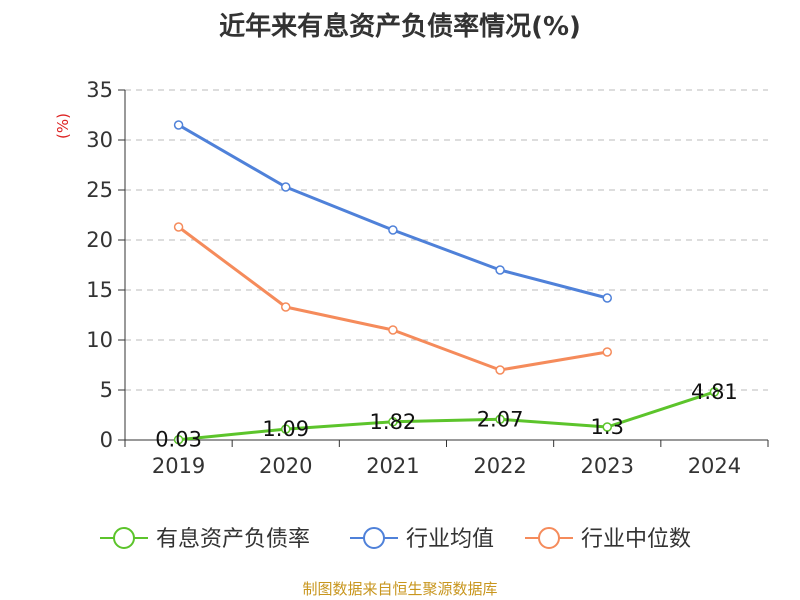 The height and width of the screenshot is (600, 800). Describe the element at coordinates (178, 466) in the screenshot. I see `x-tick-label-2019: 2019` at that location.